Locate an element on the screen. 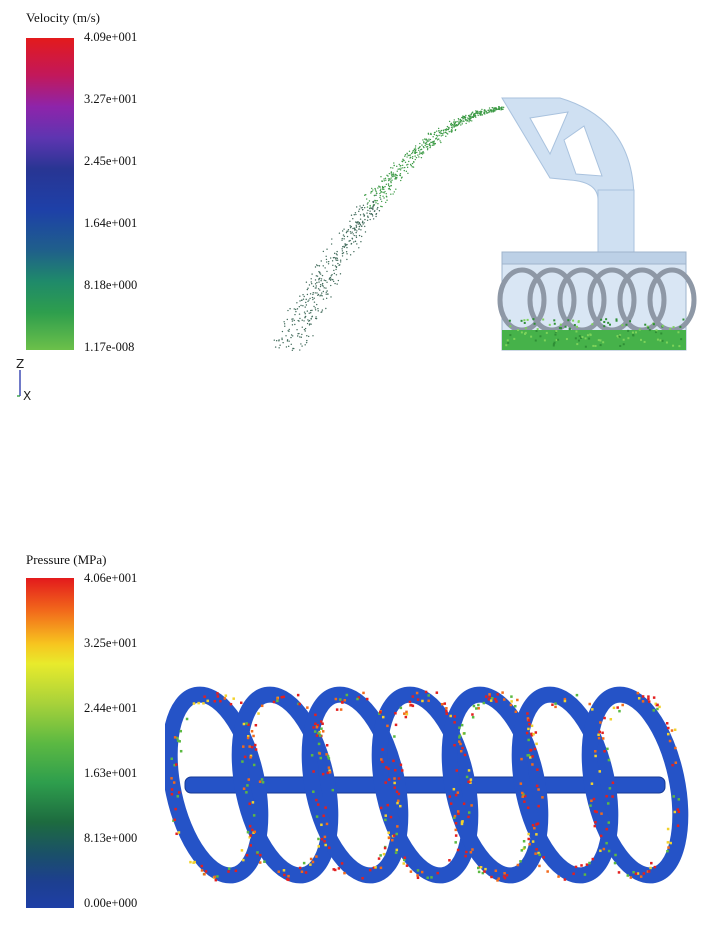 The image size is (714, 937). pressure-hotspots is located at coordinates (425, 786).